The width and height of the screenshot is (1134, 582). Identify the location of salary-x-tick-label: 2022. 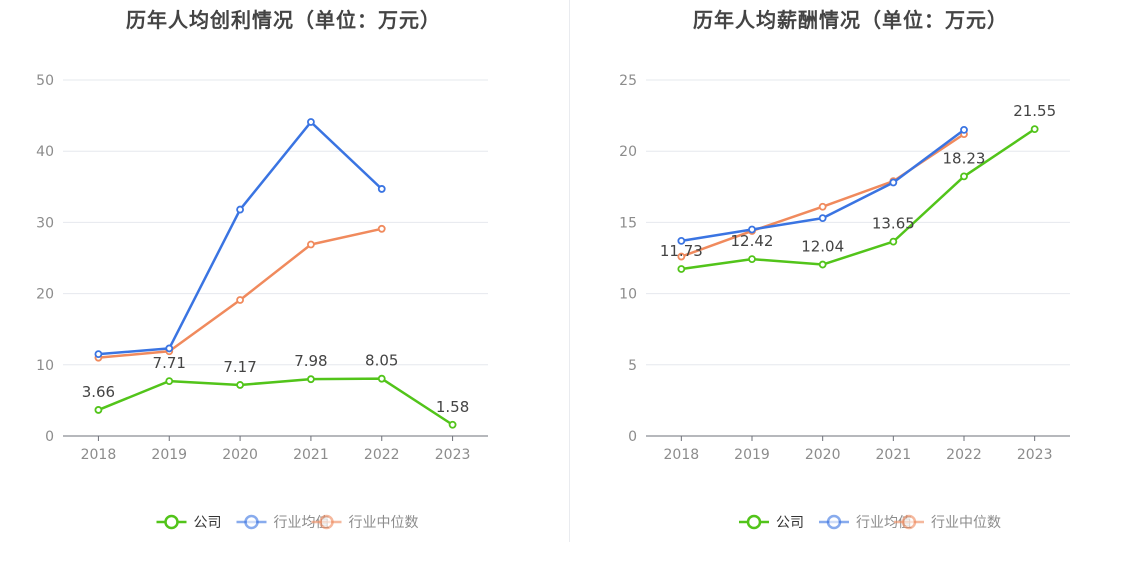
(964, 455).